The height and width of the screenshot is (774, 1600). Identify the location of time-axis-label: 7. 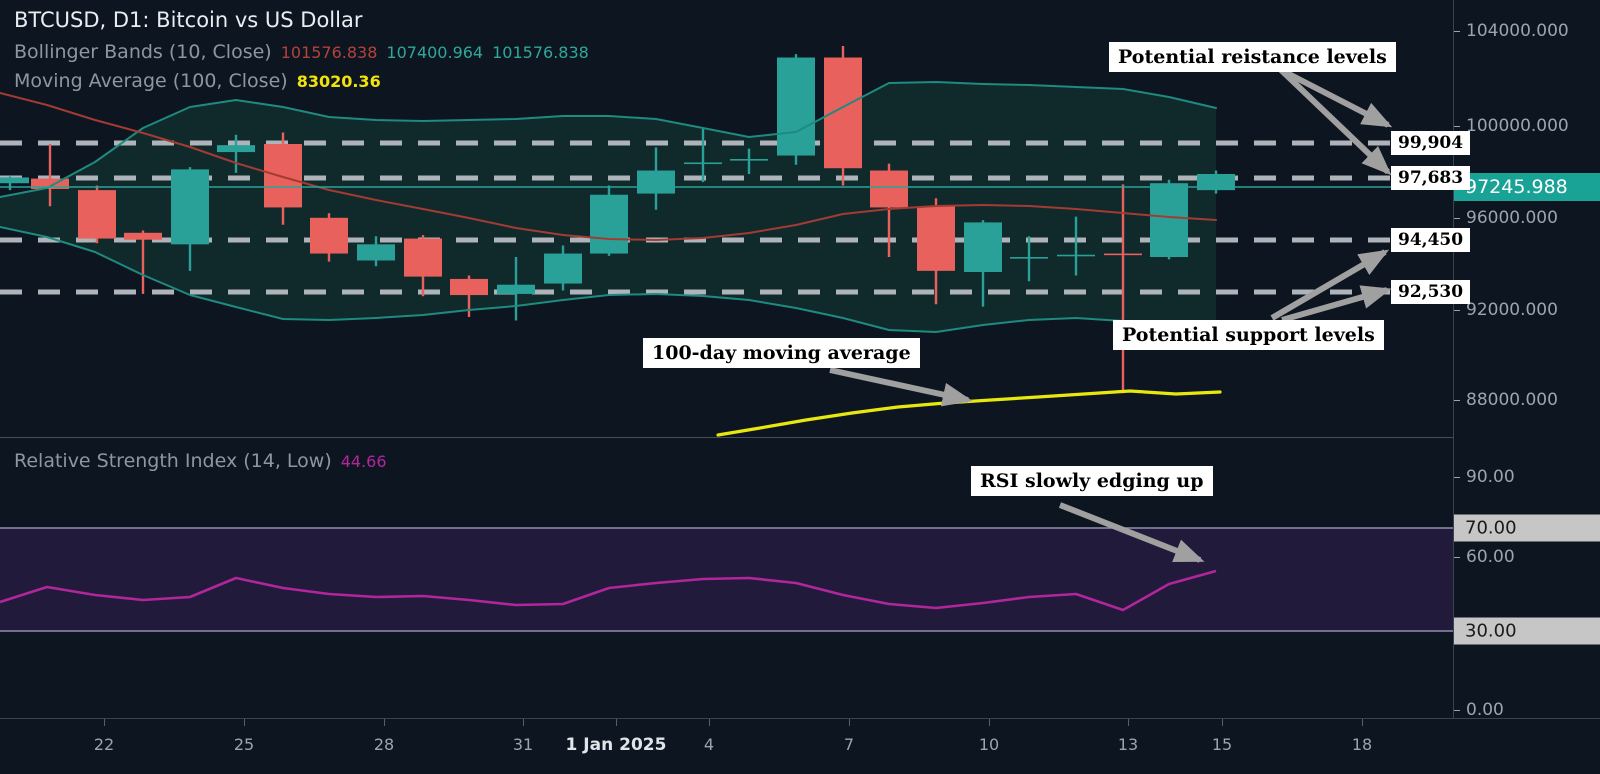
(849, 744).